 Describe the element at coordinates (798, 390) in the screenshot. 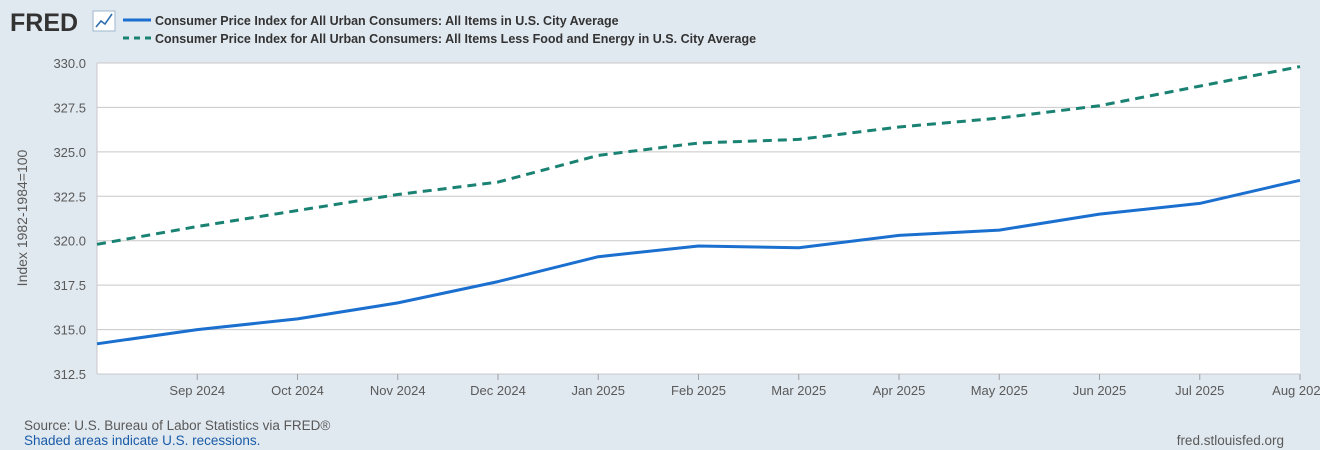

I see `x-tick-label: Mar 2025` at that location.